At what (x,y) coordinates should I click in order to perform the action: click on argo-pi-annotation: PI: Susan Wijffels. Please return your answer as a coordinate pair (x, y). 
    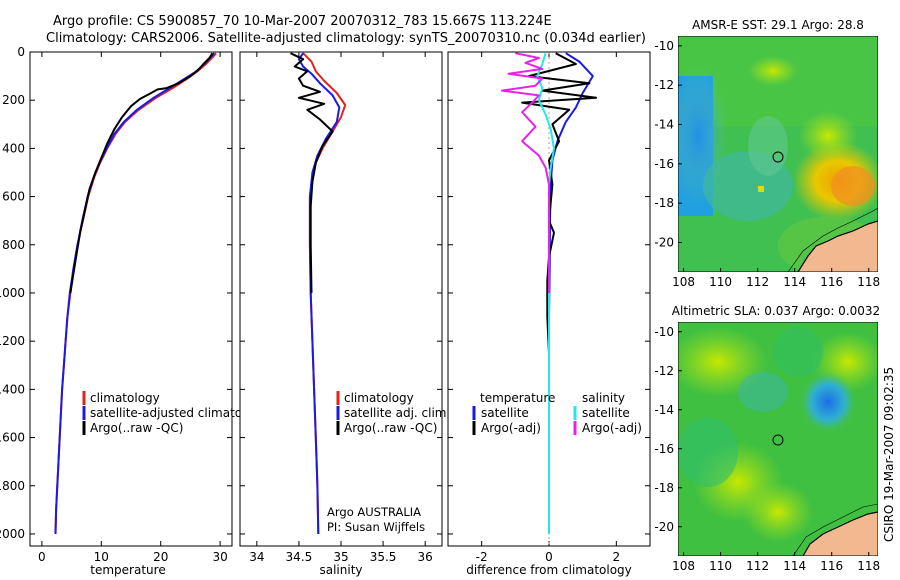
    Looking at the image, I should click on (376, 527).